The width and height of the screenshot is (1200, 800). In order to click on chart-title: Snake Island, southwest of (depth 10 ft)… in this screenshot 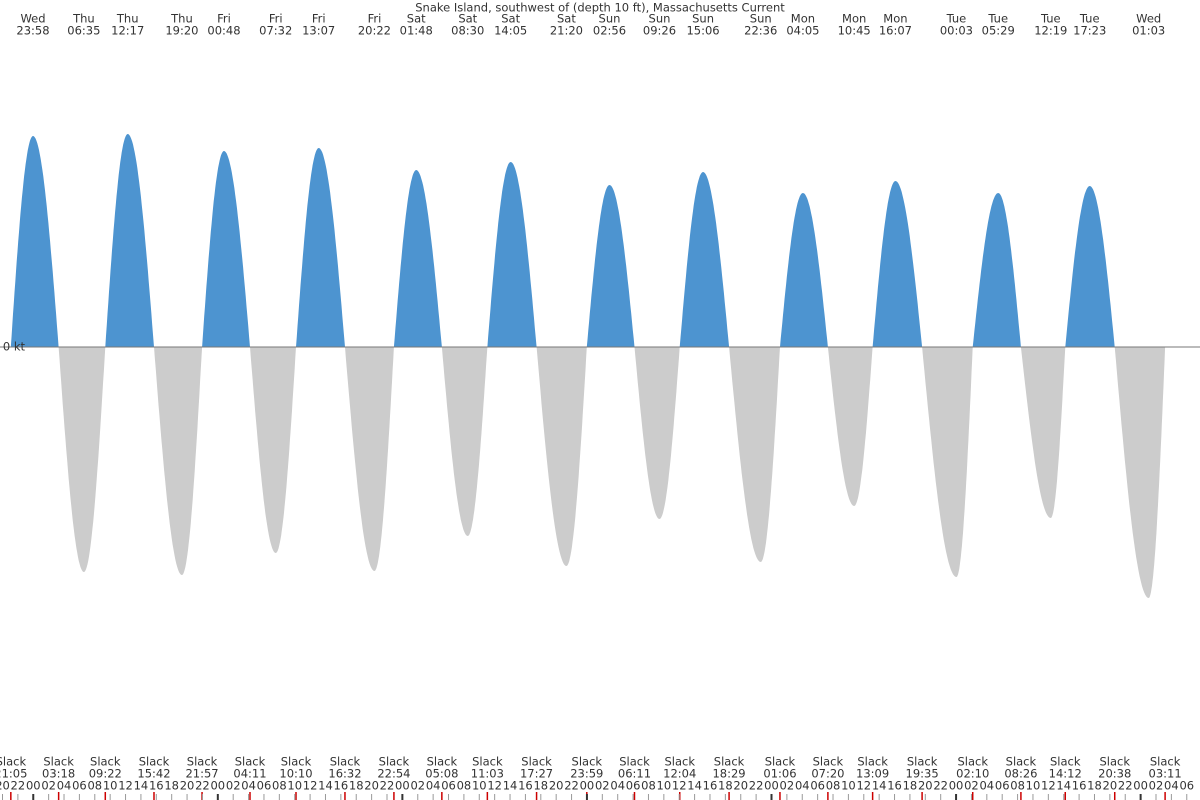, I will do `click(600, 8)`.